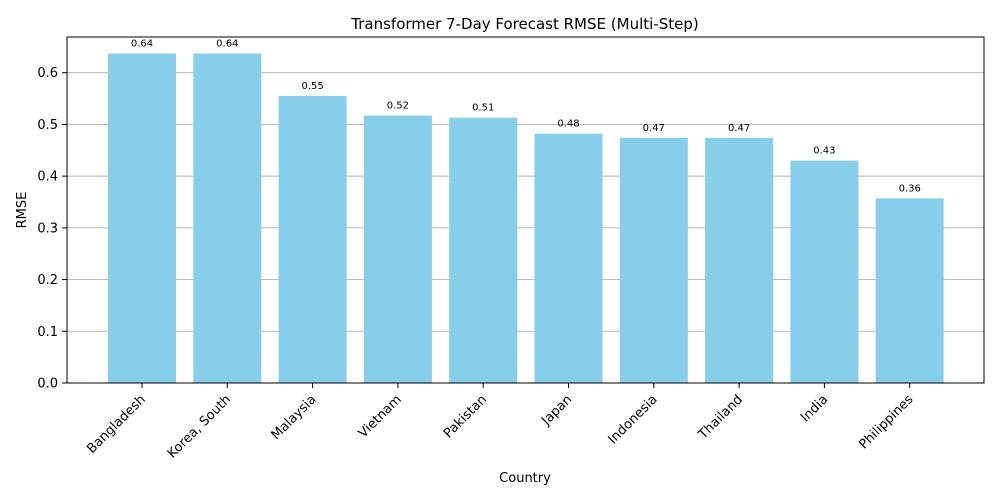 This screenshot has width=1000, height=500. What do you see at coordinates (199, 426) in the screenshot?
I see `x-tick-label: Korea, South` at bounding box center [199, 426].